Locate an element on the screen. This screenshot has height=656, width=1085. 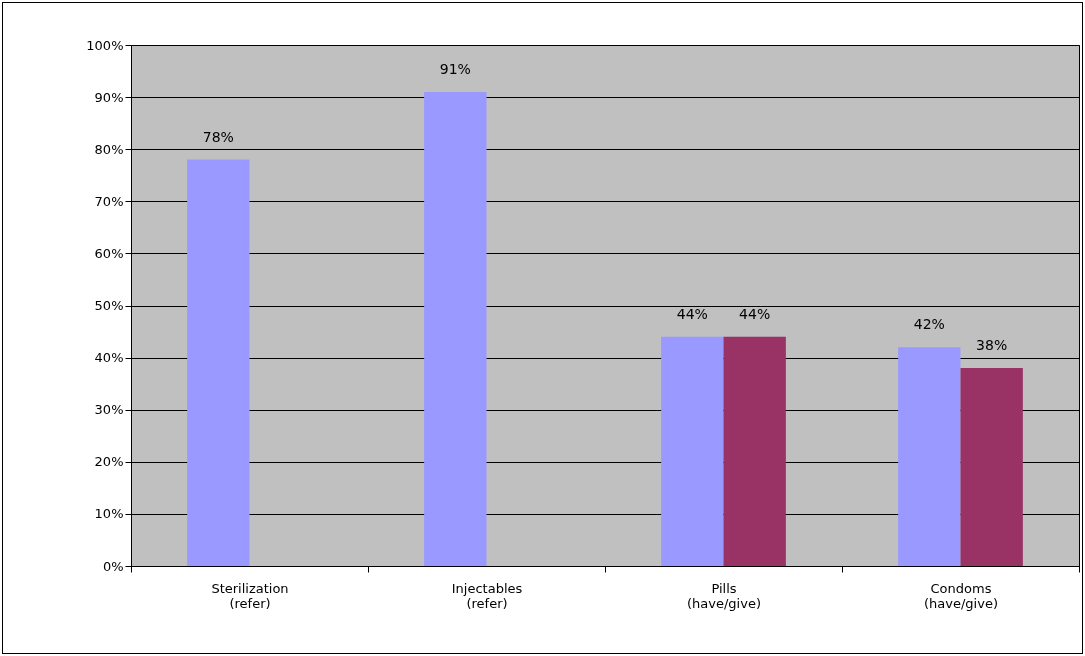
y-tick-label: 50% is located at coordinates (109, 305).